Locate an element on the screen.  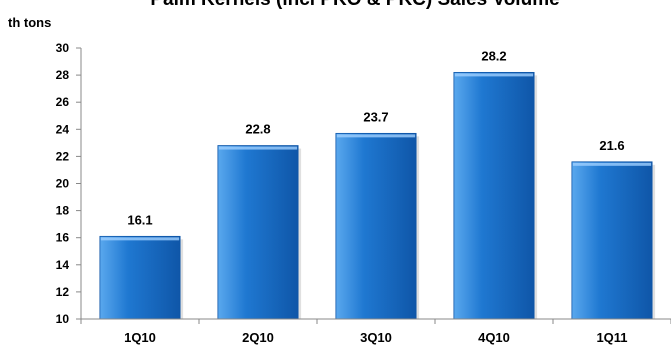
x-tick-label: 2Q10 is located at coordinates (258, 337).